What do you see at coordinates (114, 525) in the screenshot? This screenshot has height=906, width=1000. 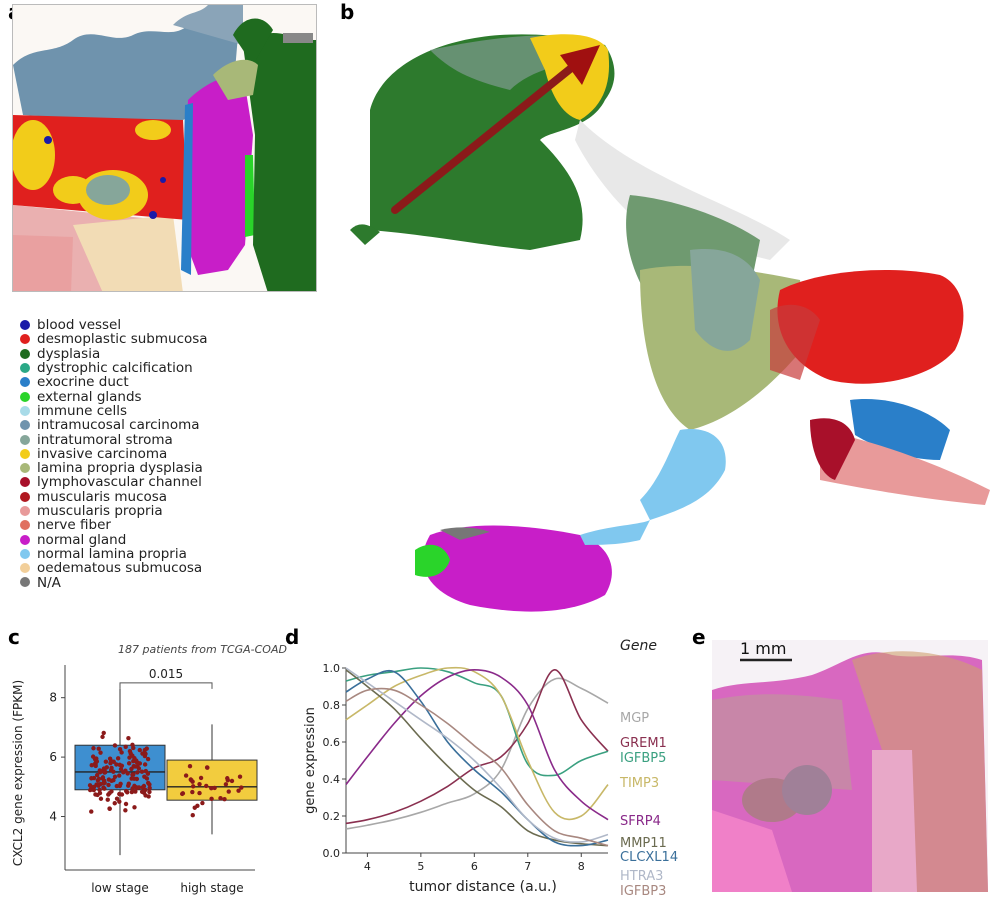 I see `legend-item: nerve fiber` at bounding box center [114, 525].